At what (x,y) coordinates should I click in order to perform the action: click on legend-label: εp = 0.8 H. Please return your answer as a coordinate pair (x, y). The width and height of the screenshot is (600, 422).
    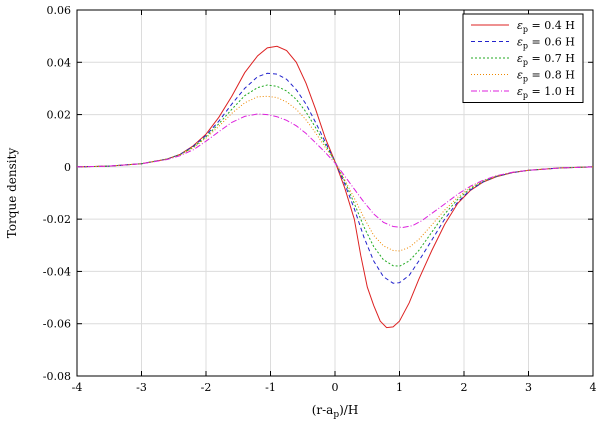
    Looking at the image, I should click on (546, 76).